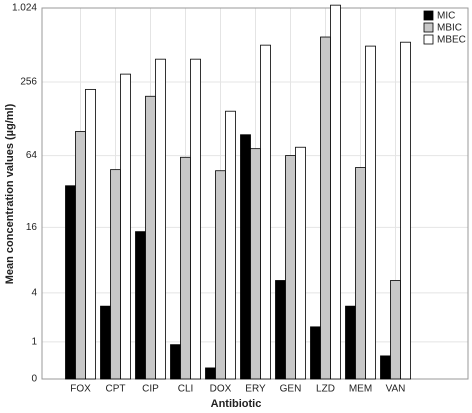 The height and width of the screenshot is (413, 472). I want to click on x-tick-label: LZD, so click(325, 389).